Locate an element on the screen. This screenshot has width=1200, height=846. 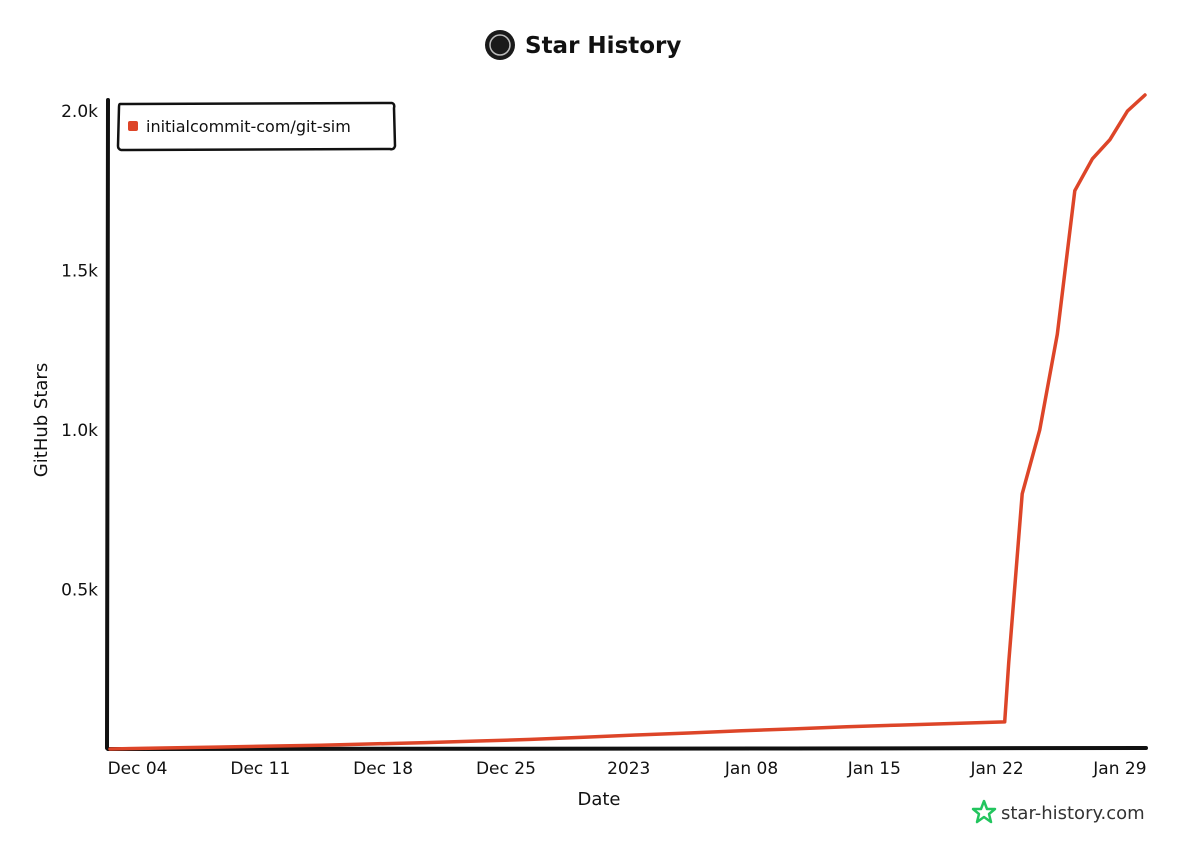
y-tick-label: 0.5k is located at coordinates (79, 590).